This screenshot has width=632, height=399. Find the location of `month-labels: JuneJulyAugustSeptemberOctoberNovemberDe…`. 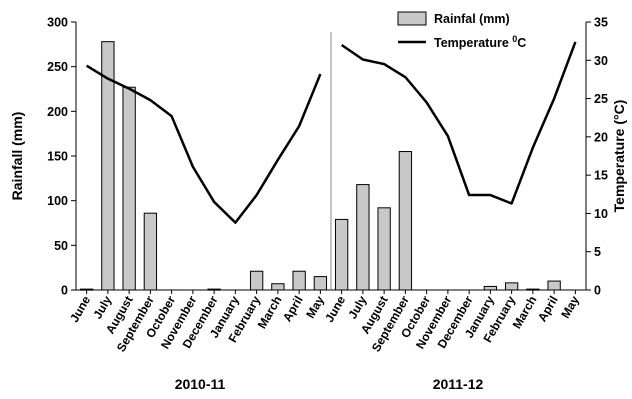

month-labels: JuneJulyAugustSeptemberOctoberNovemberDe… is located at coordinates (324, 322).